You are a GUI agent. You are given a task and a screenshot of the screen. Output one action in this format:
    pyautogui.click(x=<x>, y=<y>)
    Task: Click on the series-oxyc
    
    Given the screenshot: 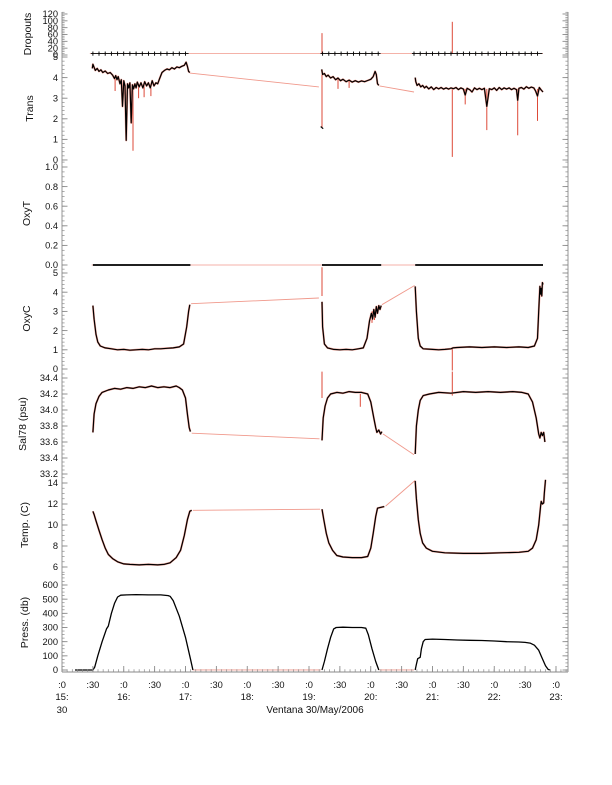 What is the action you would take?
    pyautogui.click(x=317, y=319)
    